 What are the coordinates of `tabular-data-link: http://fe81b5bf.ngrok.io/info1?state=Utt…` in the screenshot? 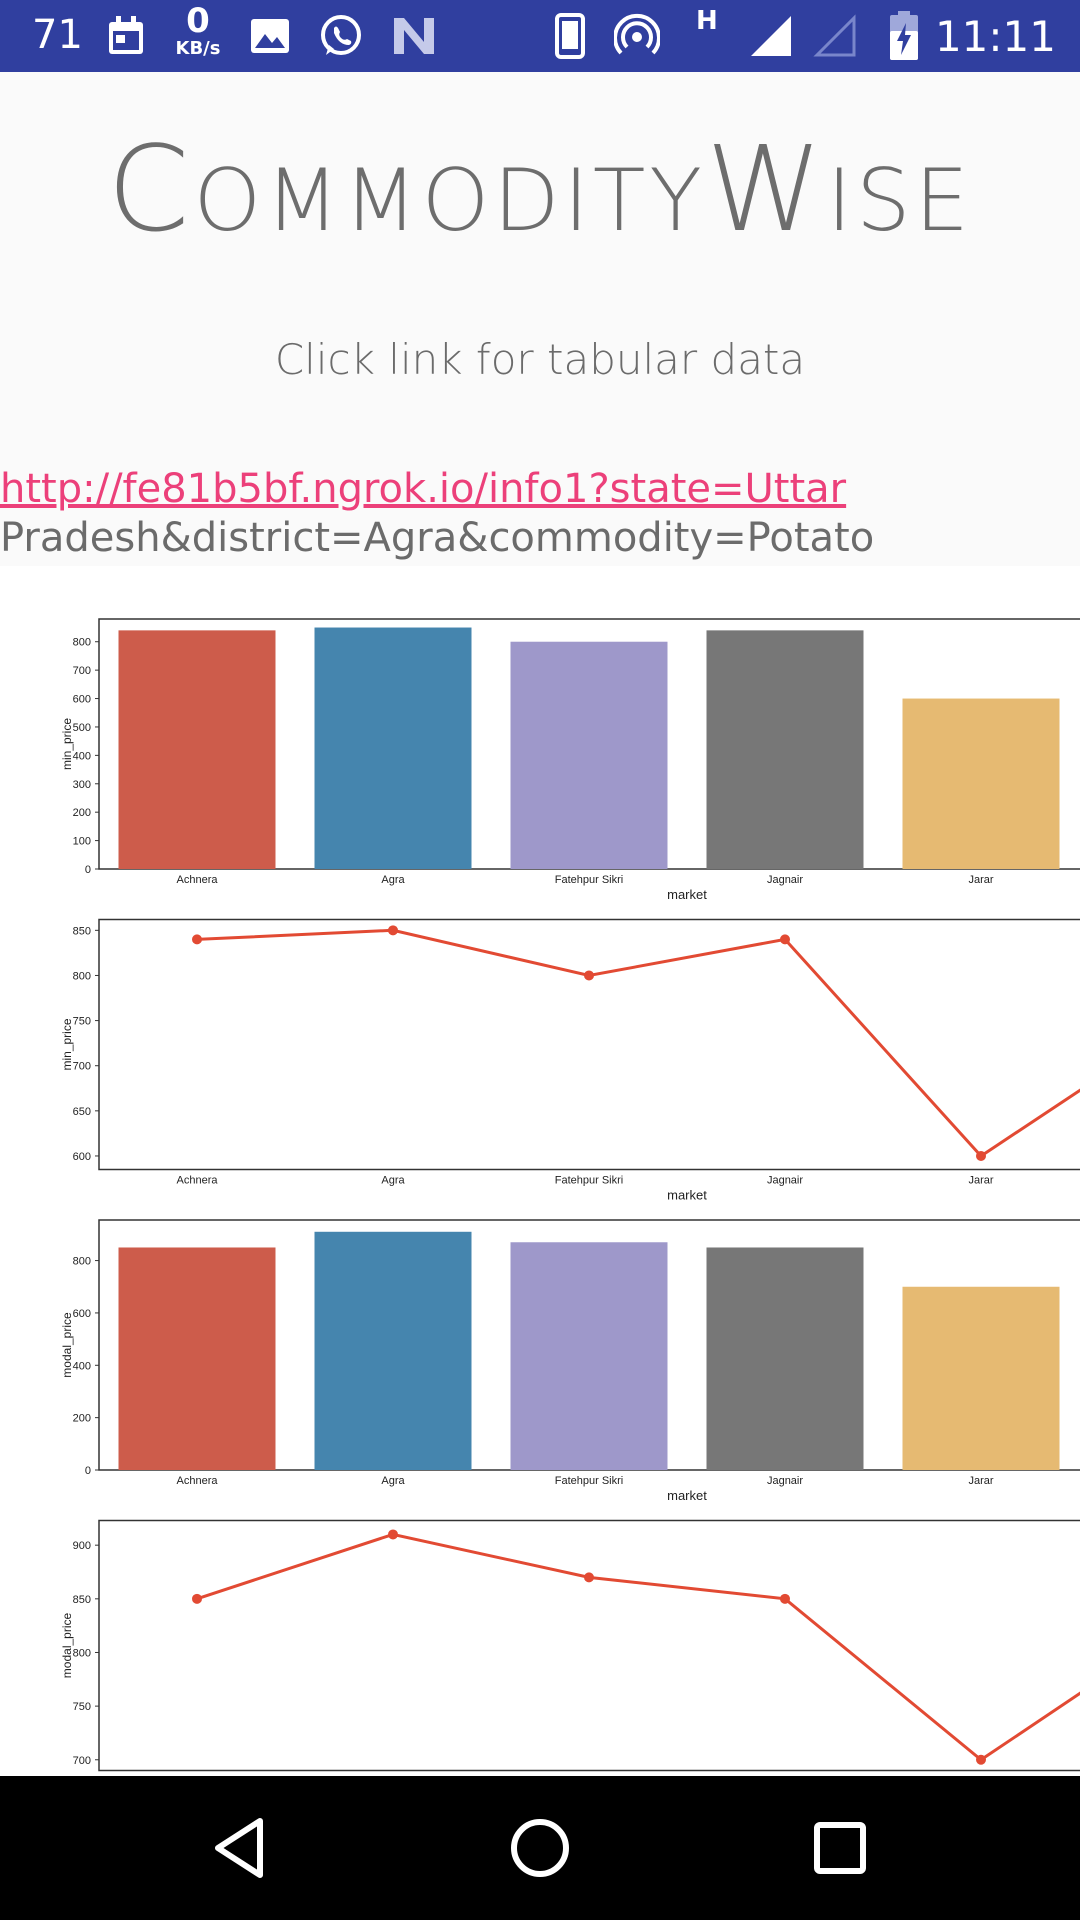 It's located at (423, 489).